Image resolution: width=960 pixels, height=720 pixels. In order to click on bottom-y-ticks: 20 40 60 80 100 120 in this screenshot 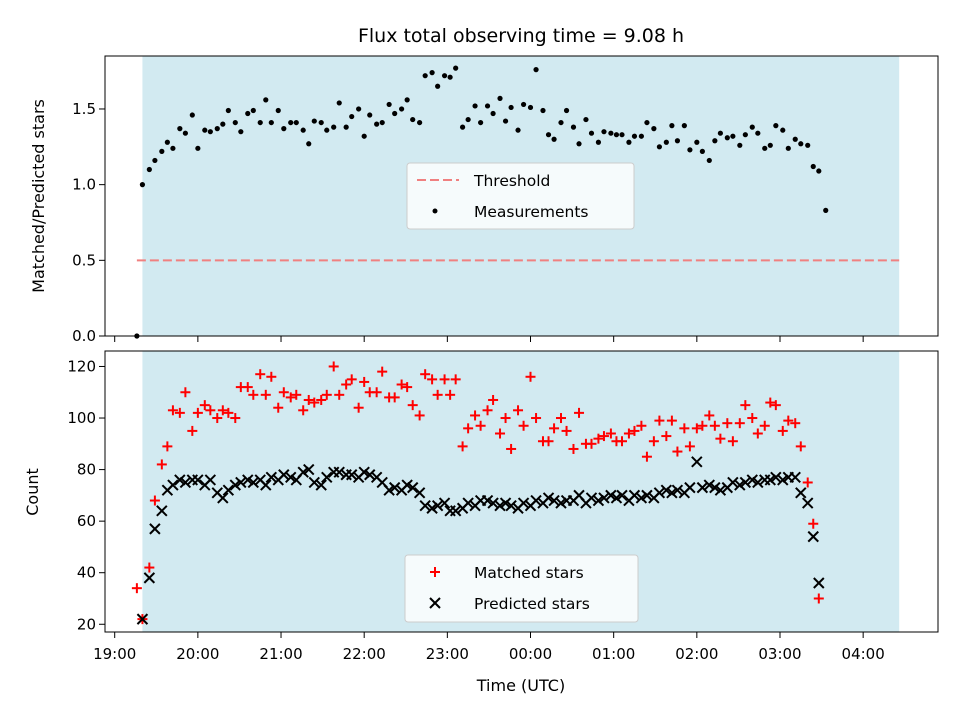, I will do `click(86, 495)`.